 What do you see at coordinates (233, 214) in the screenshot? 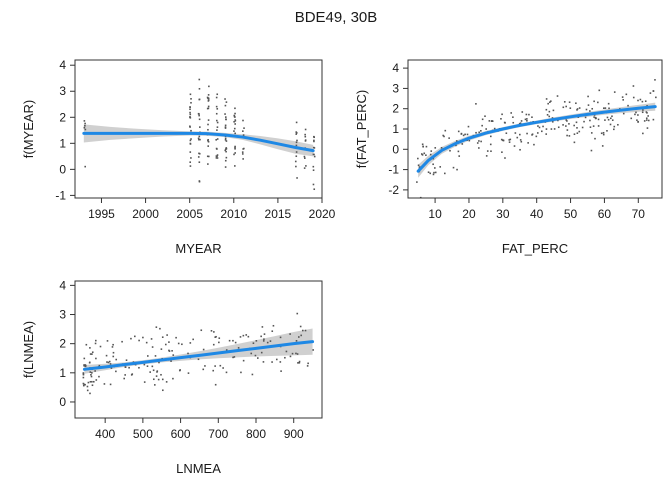
I see `chart-0-x-tick-label: 2010` at bounding box center [233, 214].